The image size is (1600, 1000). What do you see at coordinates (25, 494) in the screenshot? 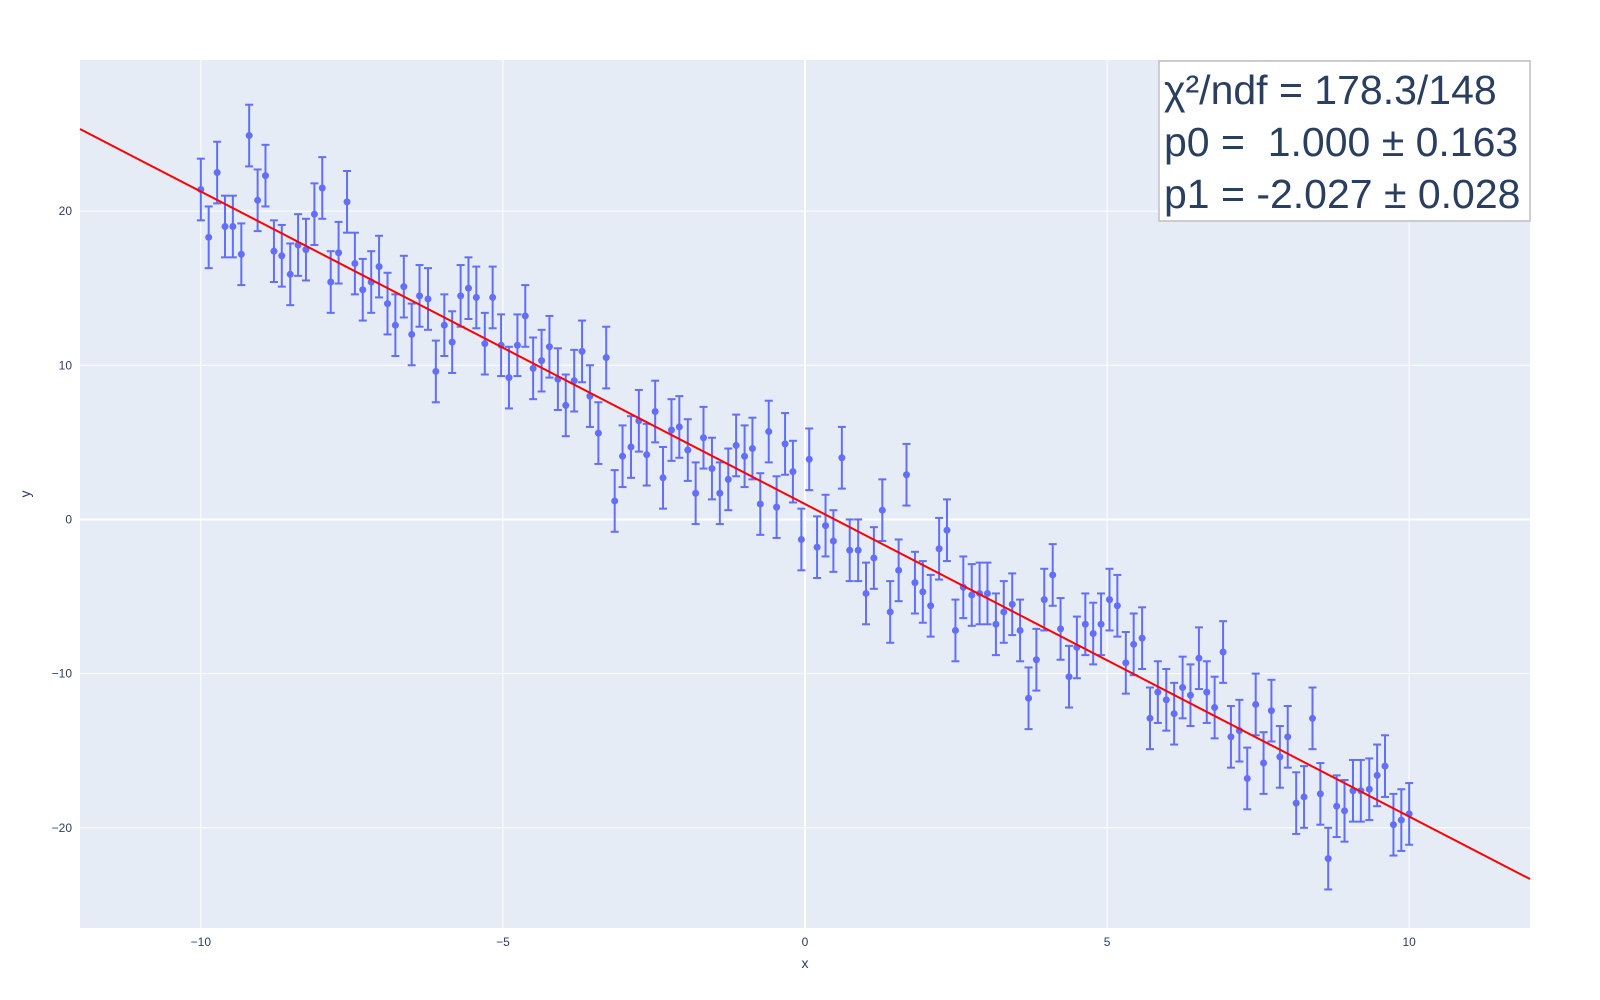
I see `y-axis-title: y` at bounding box center [25, 494].